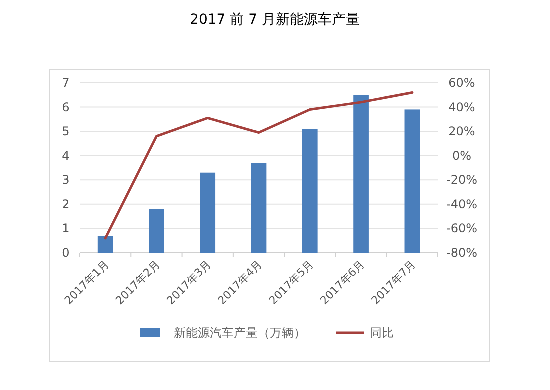 The height and width of the screenshot is (390, 550). What do you see at coordinates (66, 155) in the screenshot?
I see `y-tick-label: 4` at bounding box center [66, 155].